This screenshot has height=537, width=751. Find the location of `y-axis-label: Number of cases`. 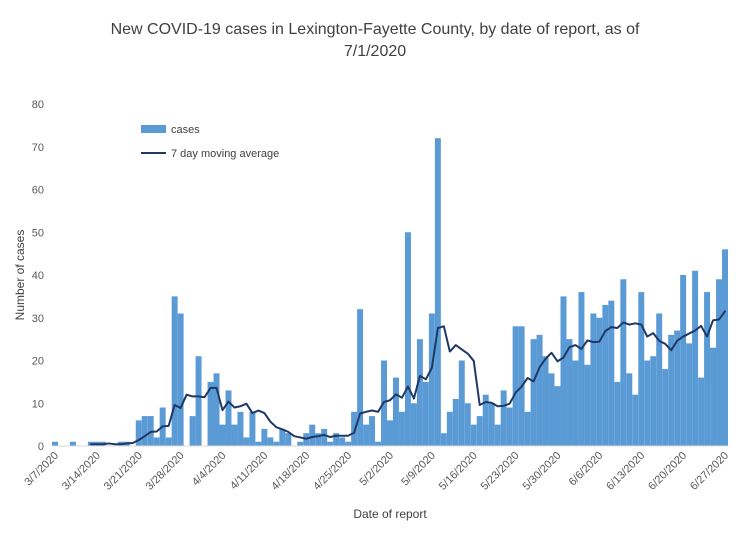

y-axis-label: Number of cases is located at coordinates (20, 275).